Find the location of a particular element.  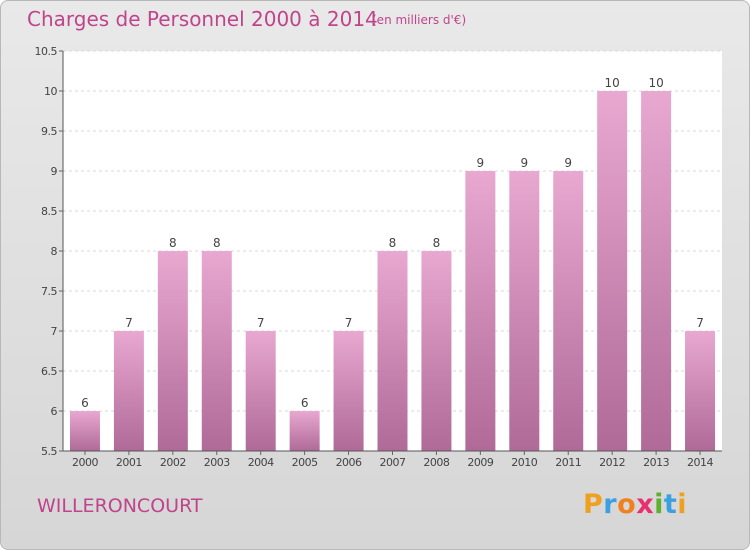

x-tick-label: 2010 is located at coordinates (524, 462).